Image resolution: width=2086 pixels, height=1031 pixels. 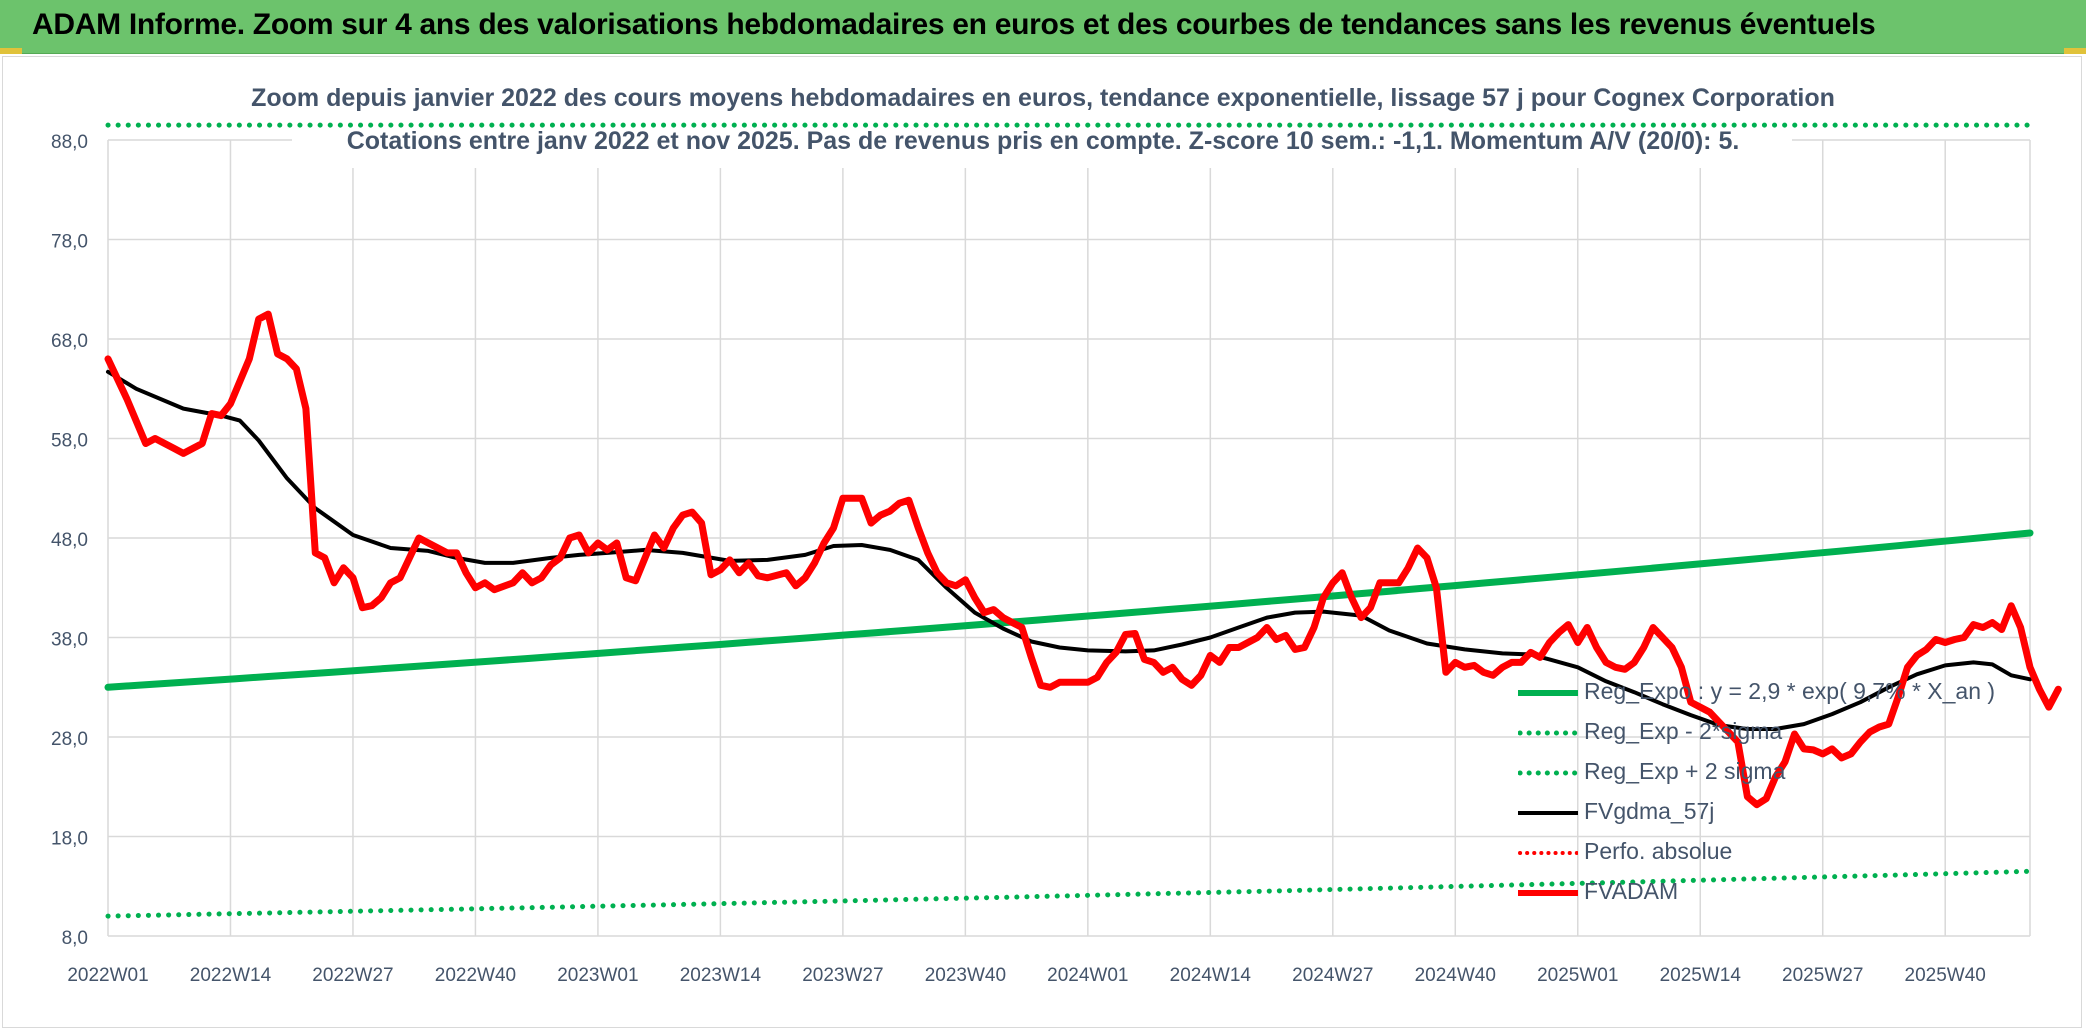 What do you see at coordinates (69, 242) in the screenshot?
I see `y-tick-label: 78,0` at bounding box center [69, 242].